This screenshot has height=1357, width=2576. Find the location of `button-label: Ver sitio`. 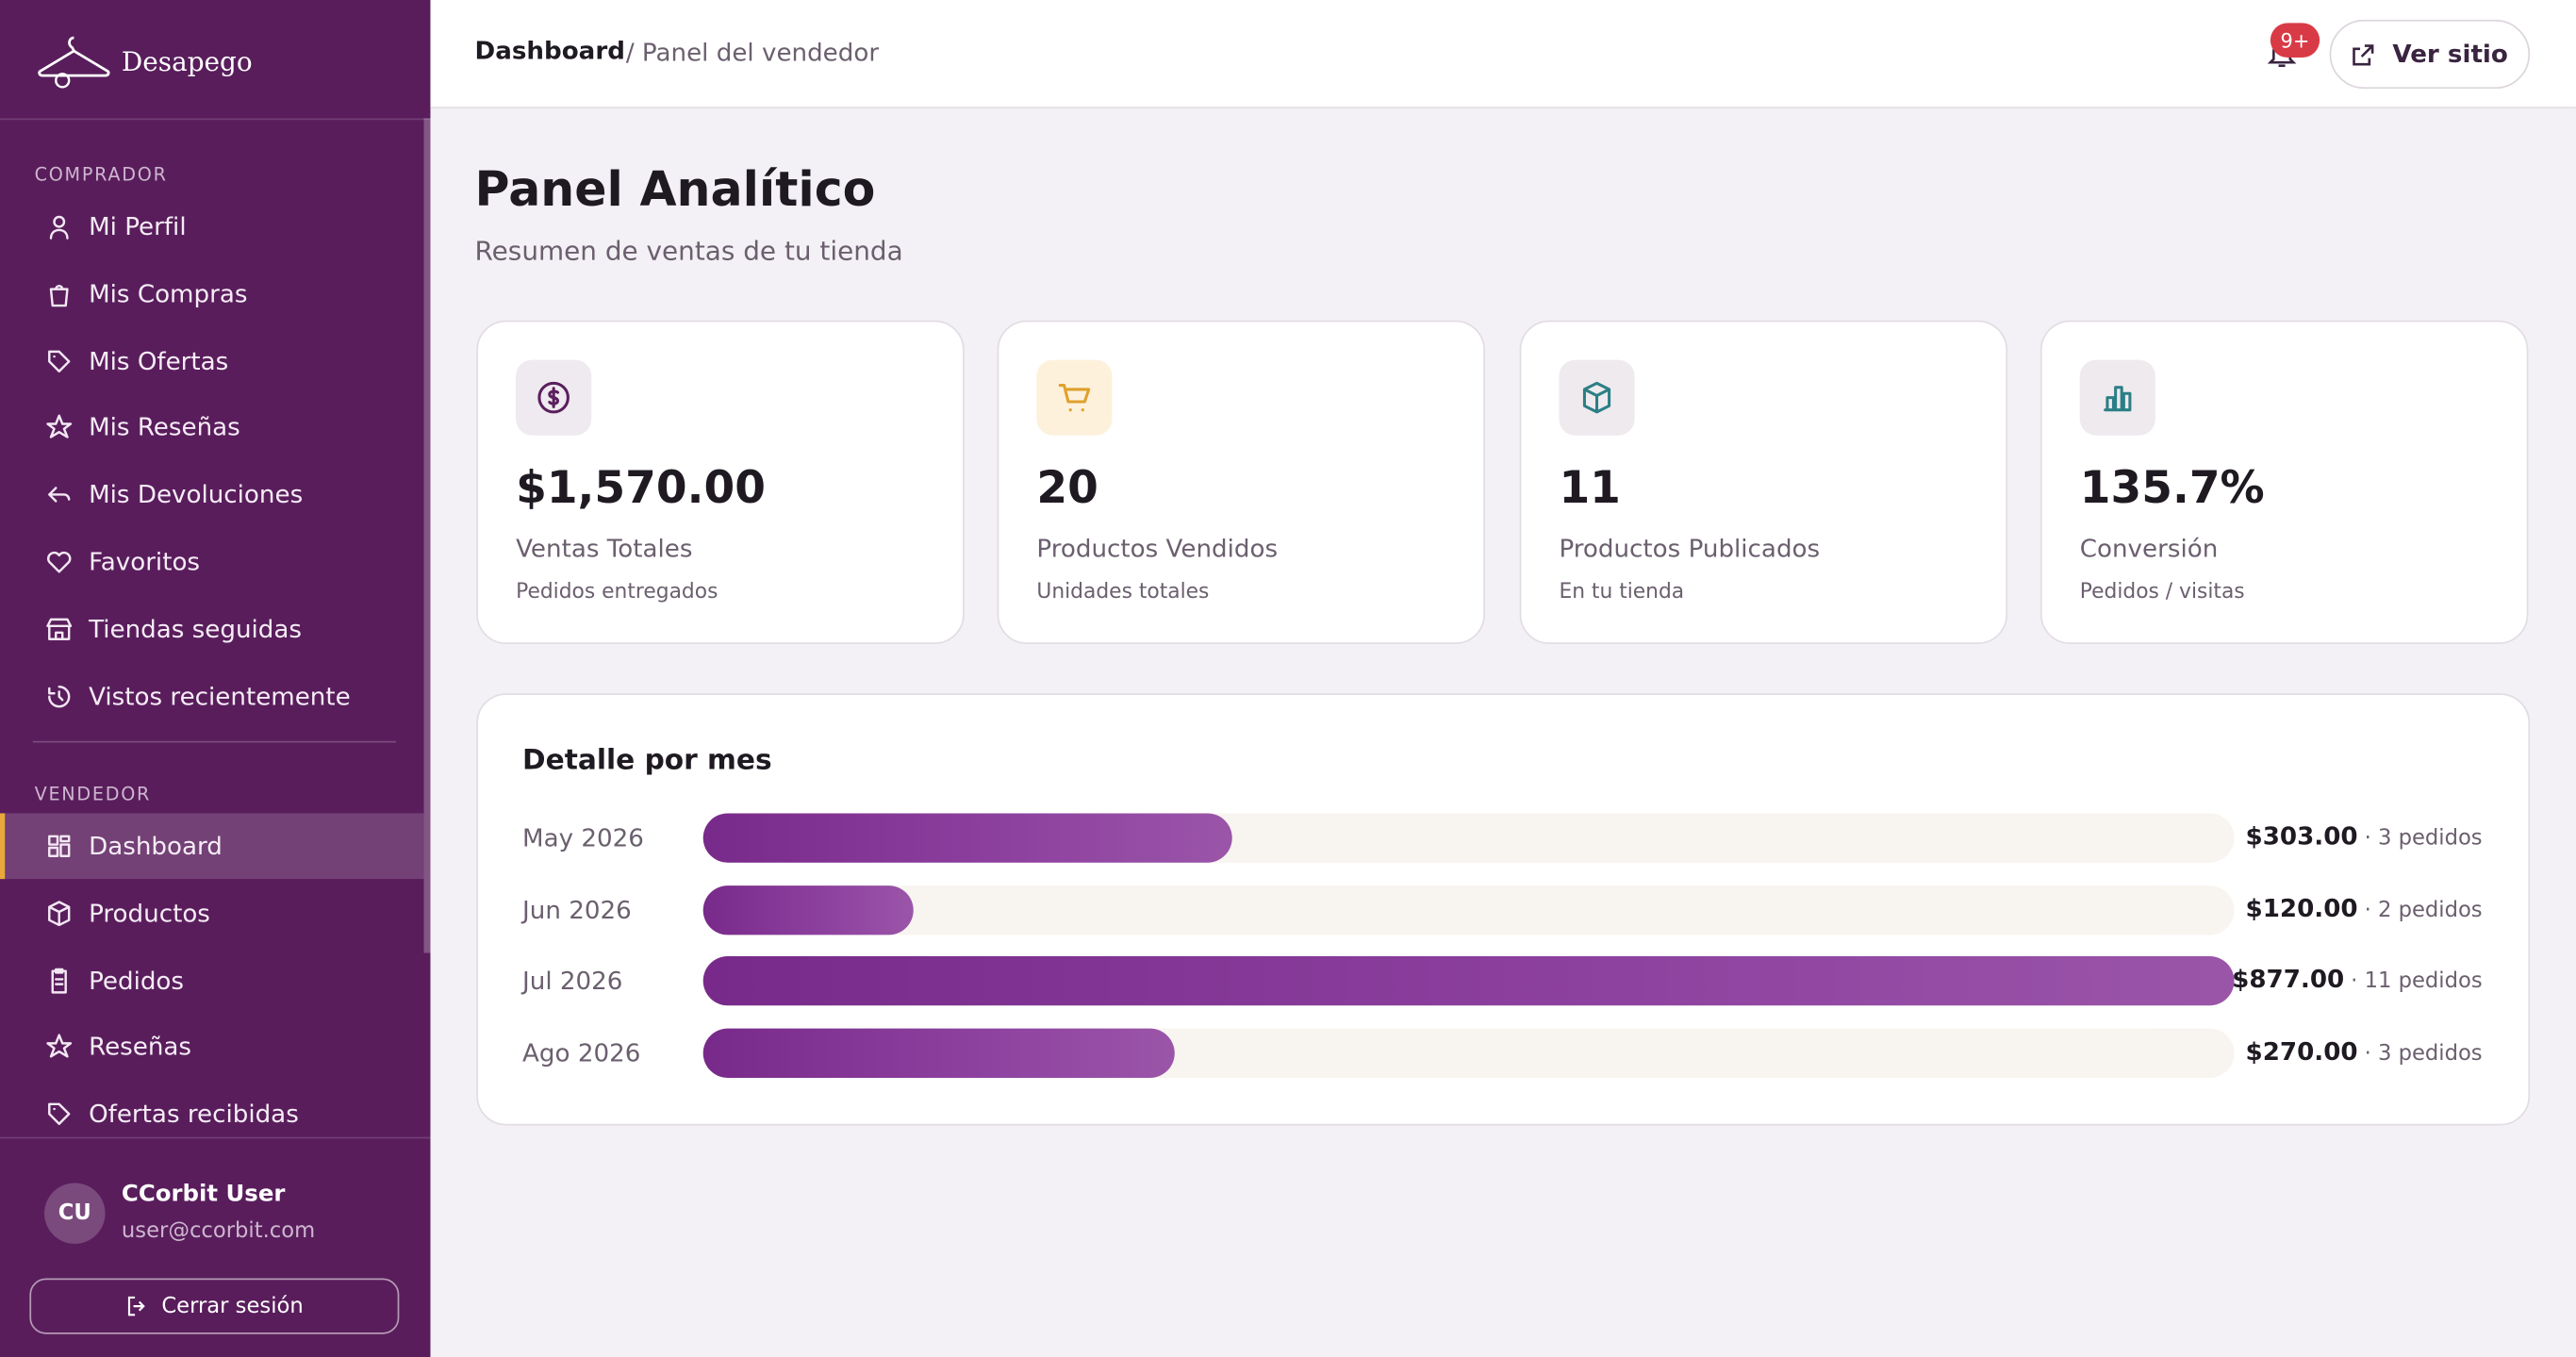

button-label: Ver sitio is located at coordinates (2450, 54).